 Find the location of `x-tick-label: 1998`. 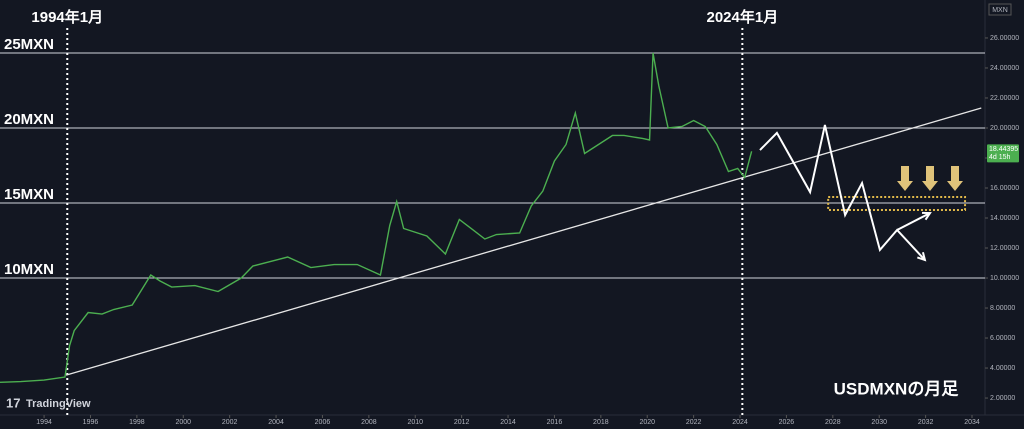

x-tick-label: 1998 is located at coordinates (137, 422).